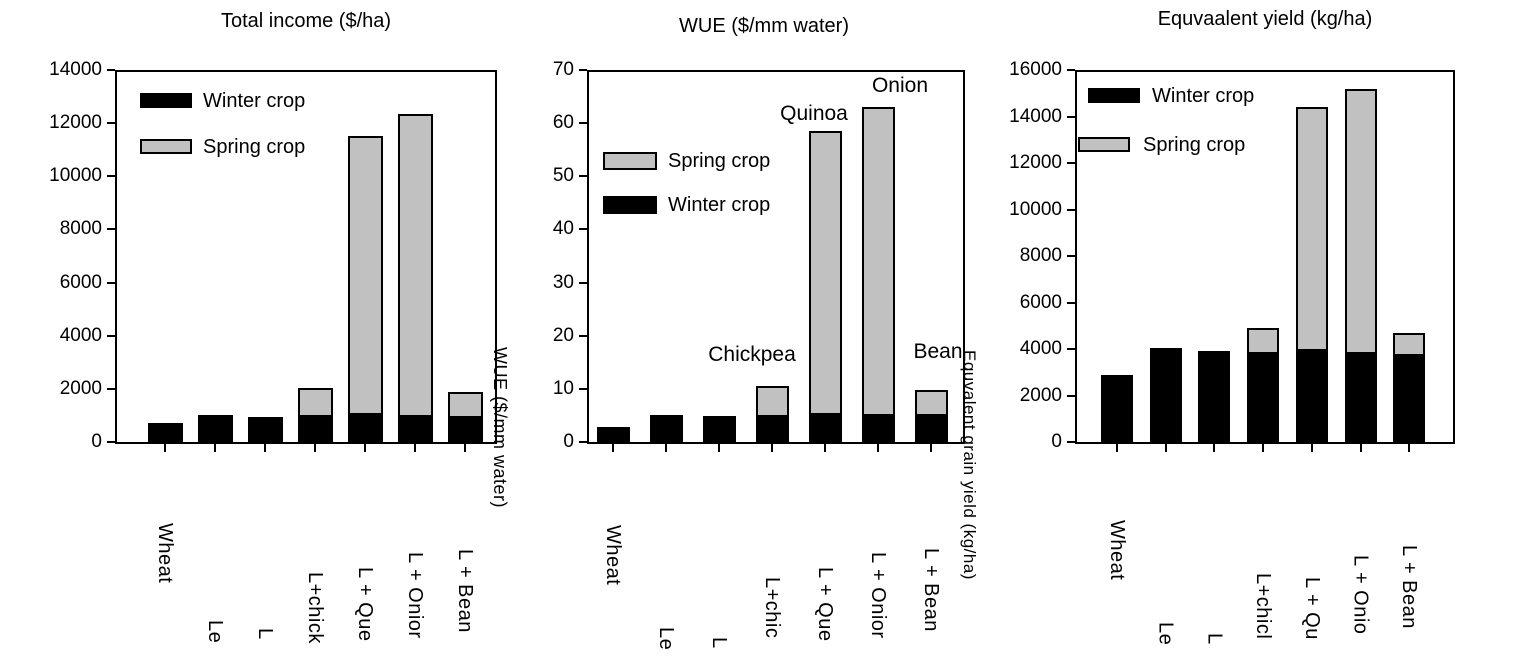 The width and height of the screenshot is (1522, 666). I want to click on y-tick-label: 2000, so click(1040, 395).